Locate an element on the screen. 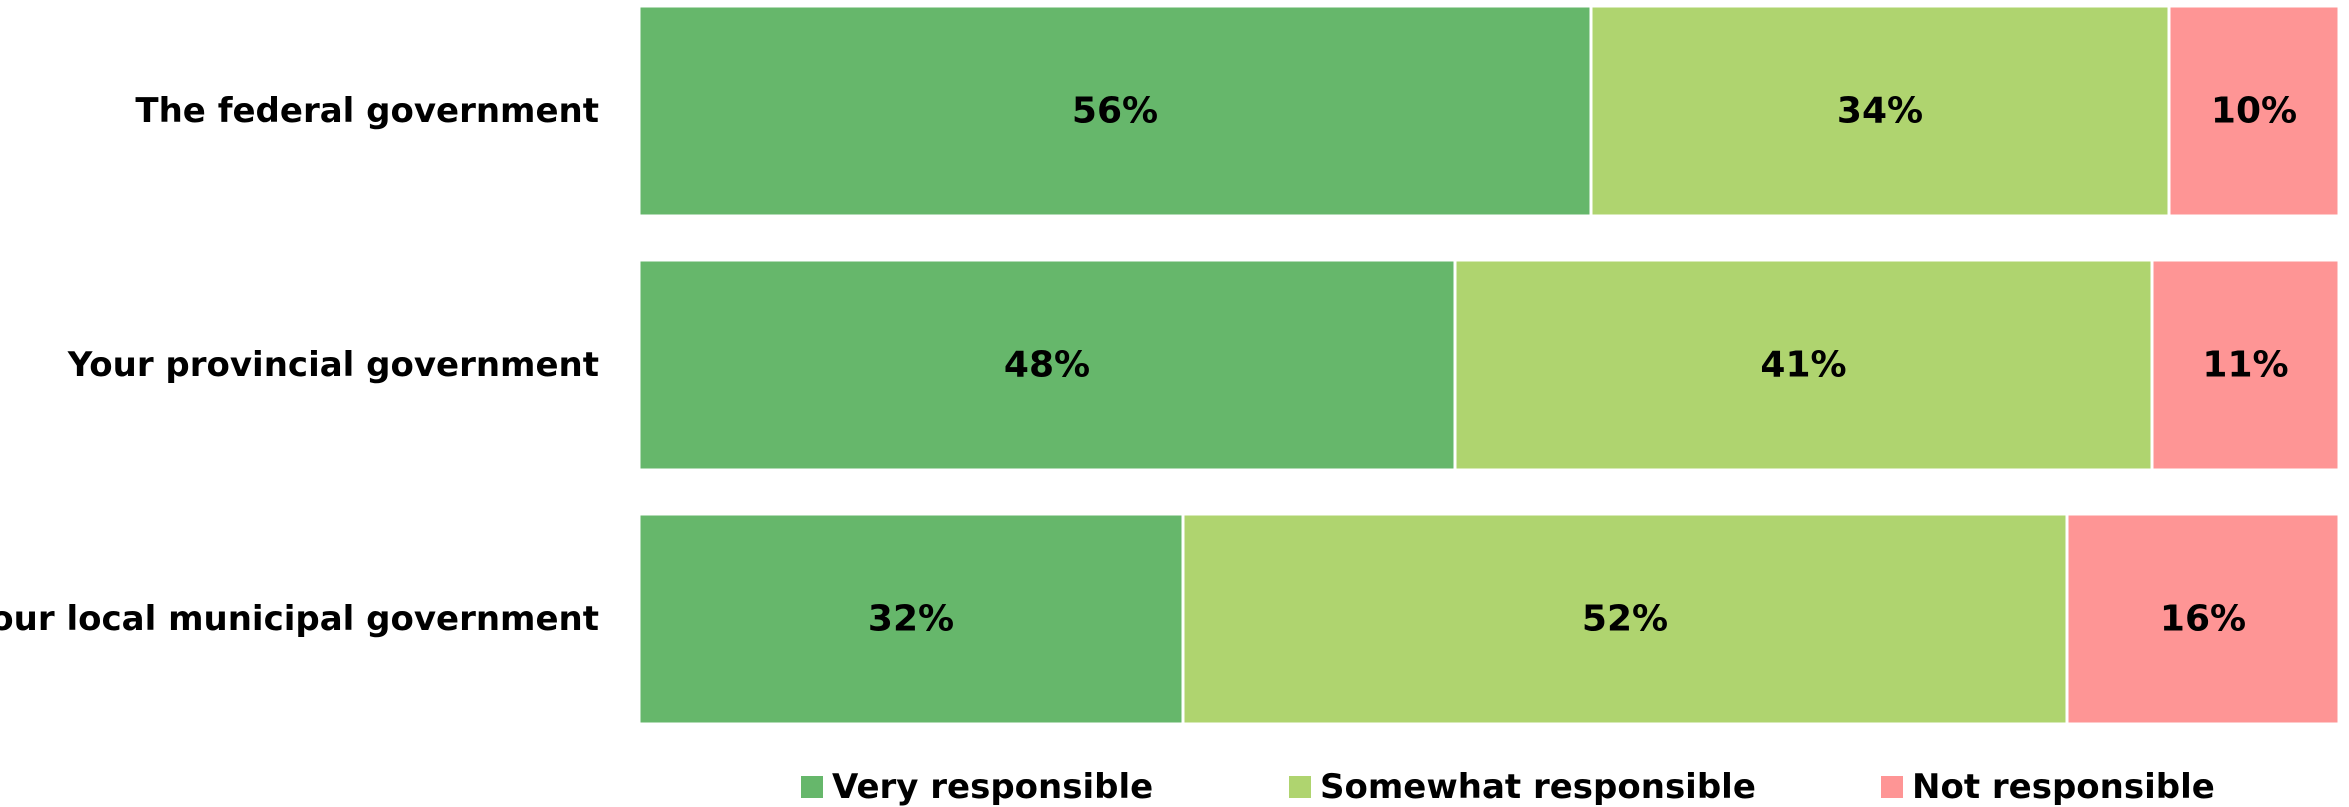  data-label-very-responsible-your-provincial-government: 48% is located at coordinates (1047, 365).